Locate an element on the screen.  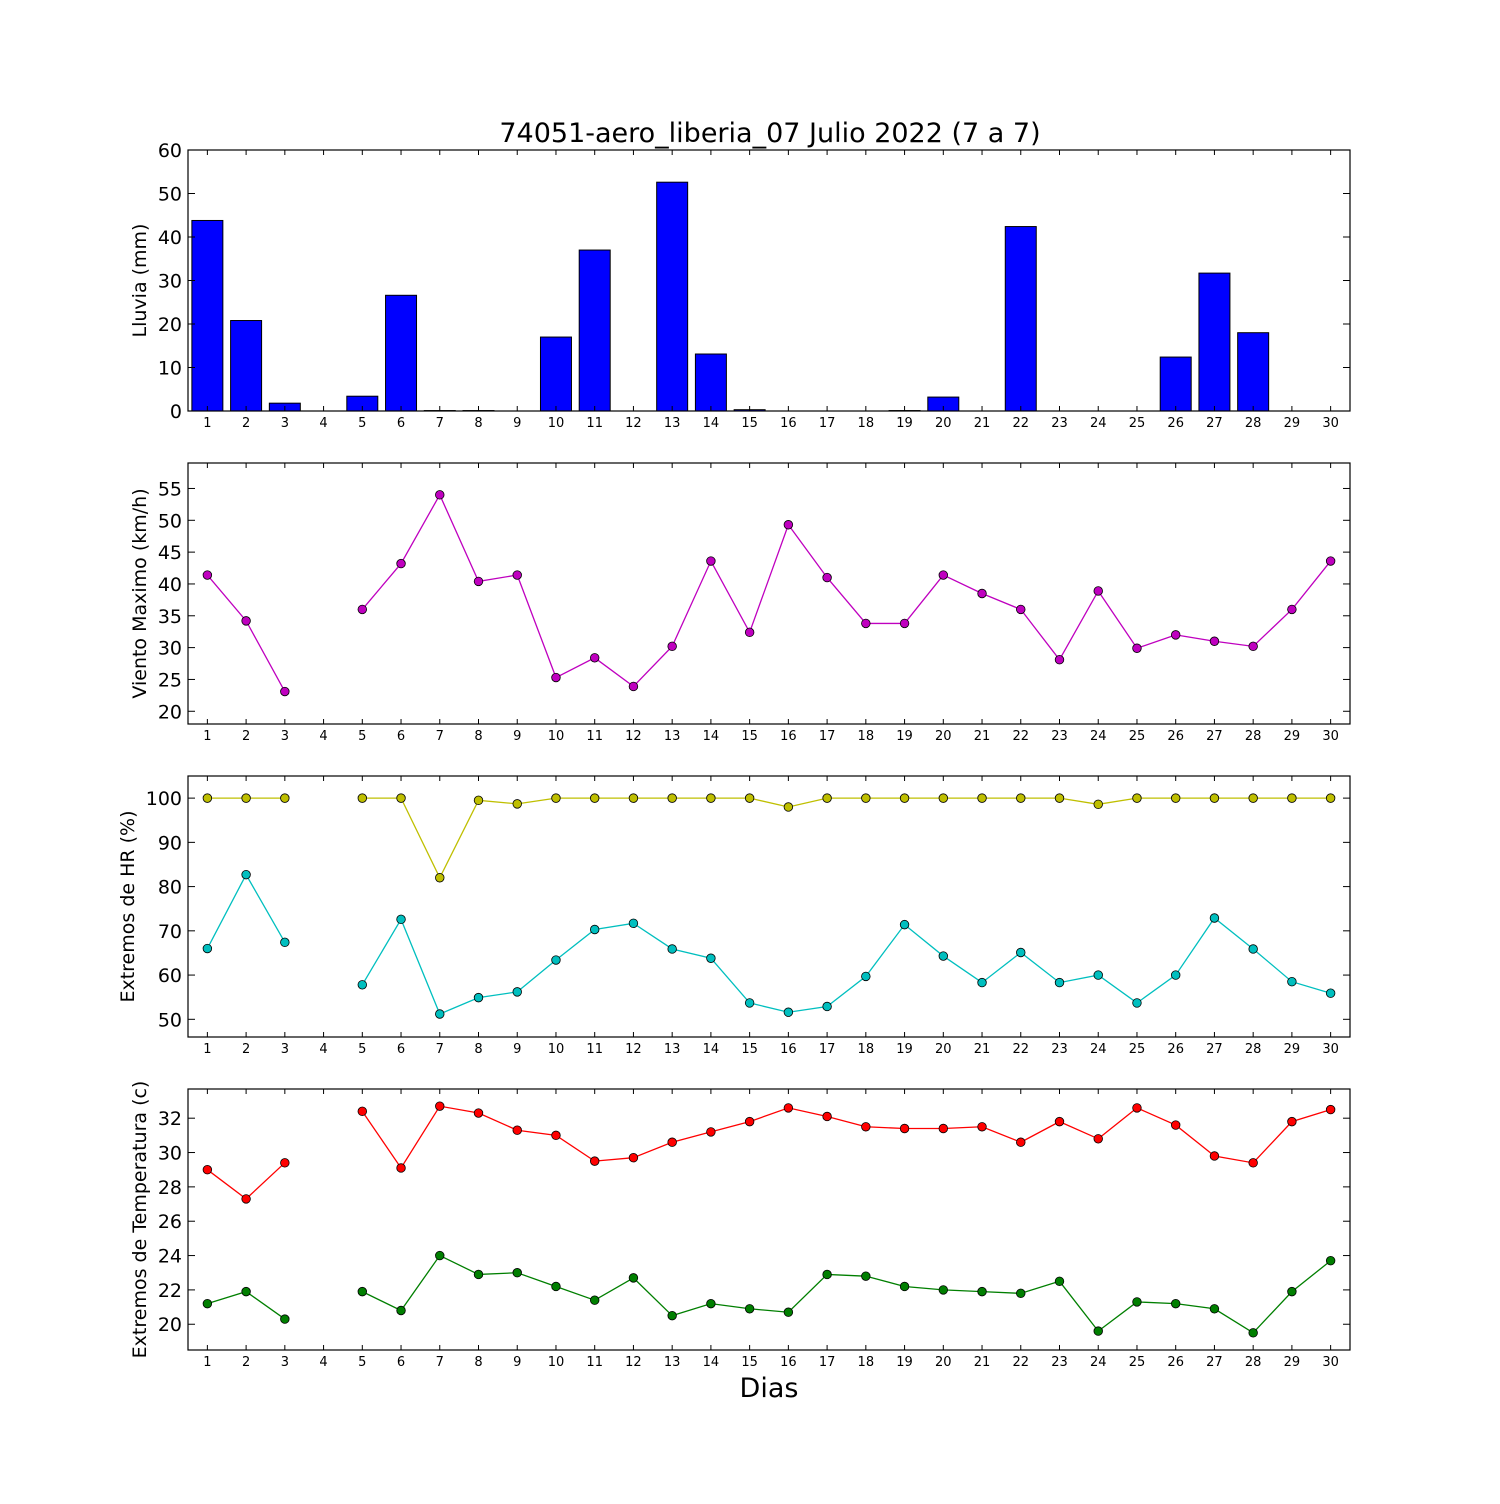
x-tick-label: 24 is located at coordinates (1098, 1362).